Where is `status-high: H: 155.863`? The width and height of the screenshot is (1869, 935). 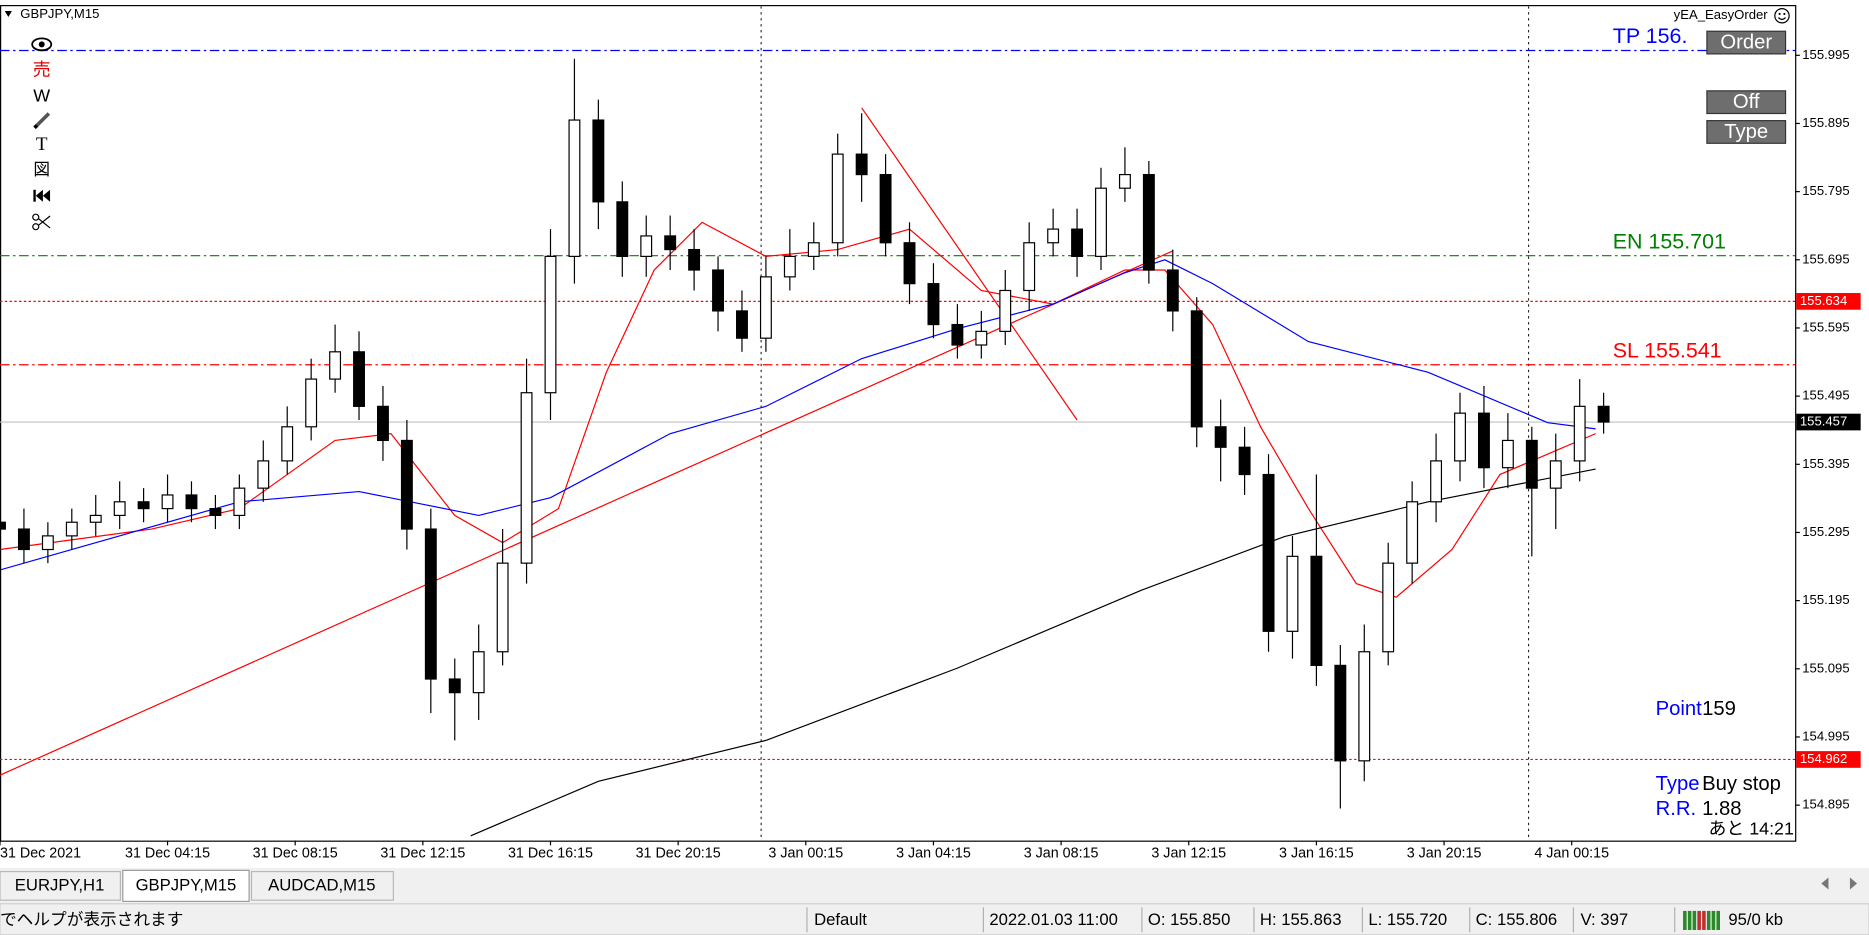 status-high: H: 155.863 is located at coordinates (1301, 919).